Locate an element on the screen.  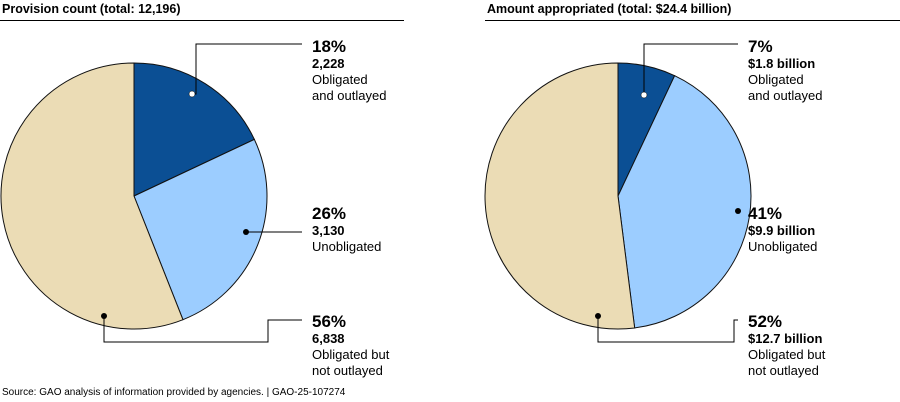
slice-value: 2,228 is located at coordinates (328, 63).